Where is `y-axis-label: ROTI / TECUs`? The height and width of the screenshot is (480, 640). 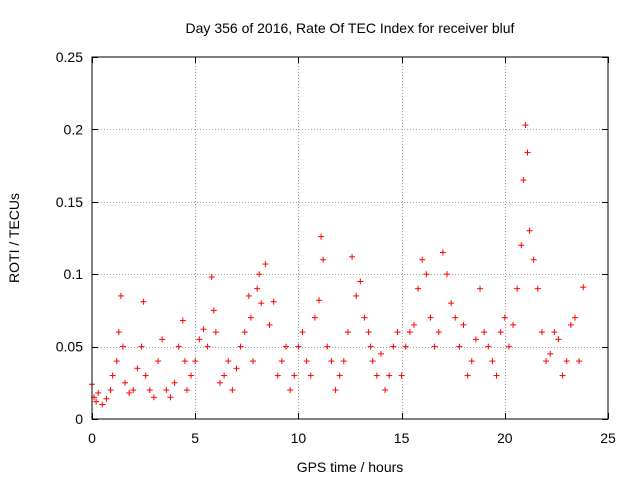
y-axis-label: ROTI / TECUs is located at coordinates (14, 238).